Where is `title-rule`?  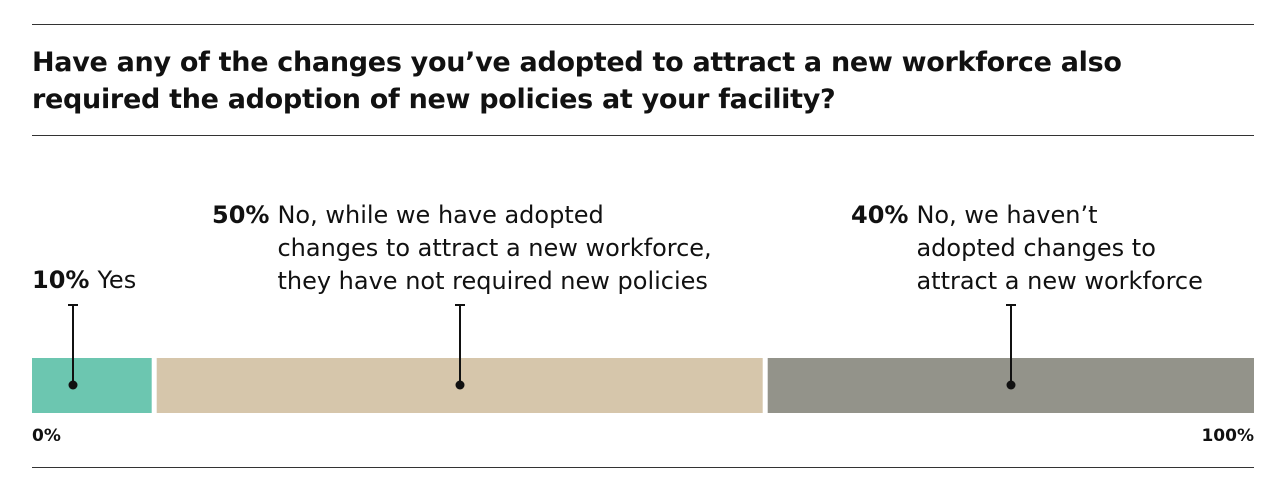 title-rule is located at coordinates (643, 135).